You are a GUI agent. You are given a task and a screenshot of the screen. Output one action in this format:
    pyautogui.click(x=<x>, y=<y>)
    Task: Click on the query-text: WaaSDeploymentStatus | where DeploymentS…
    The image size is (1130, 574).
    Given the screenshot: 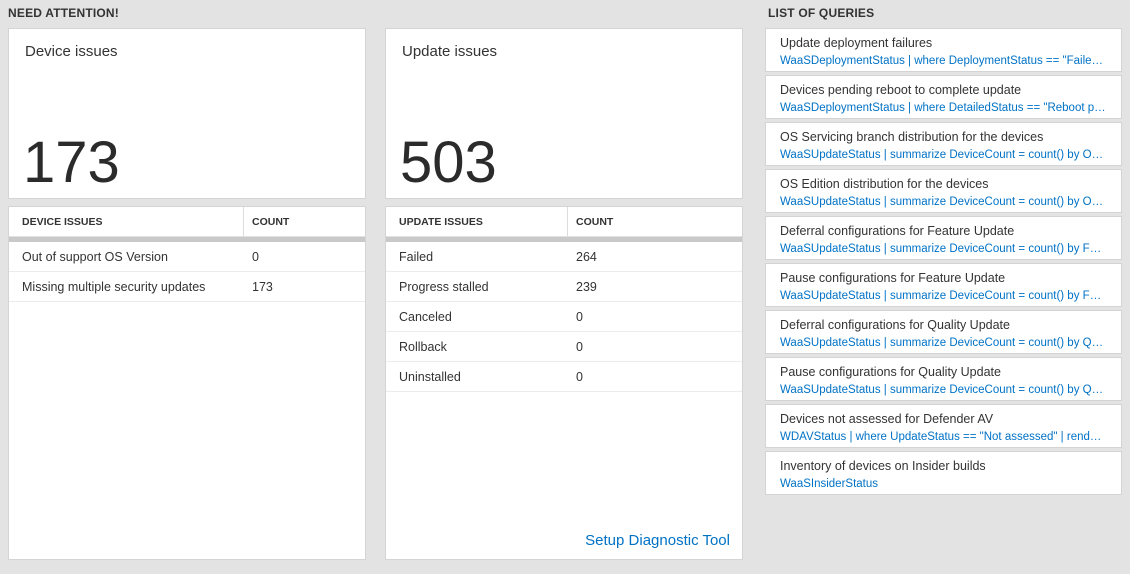 What is the action you would take?
    pyautogui.click(x=943, y=61)
    